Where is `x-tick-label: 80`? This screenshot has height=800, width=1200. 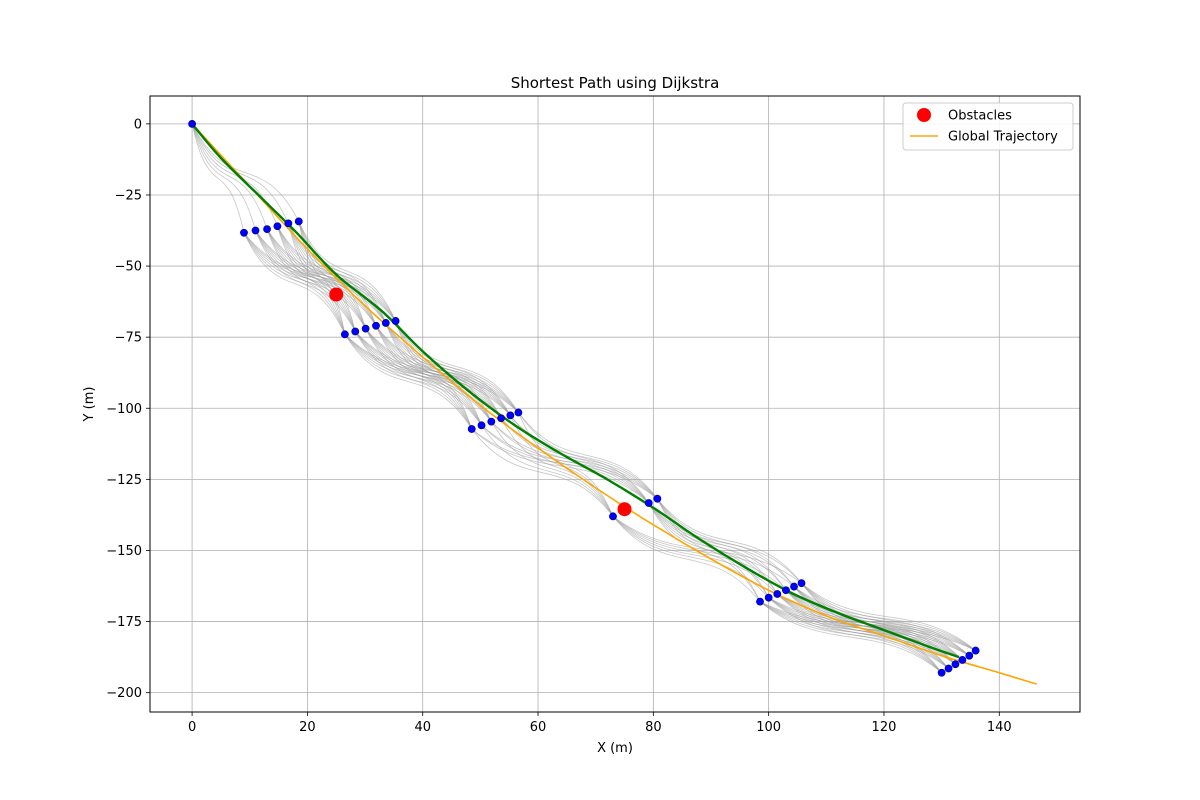
x-tick-label: 80 is located at coordinates (653, 727).